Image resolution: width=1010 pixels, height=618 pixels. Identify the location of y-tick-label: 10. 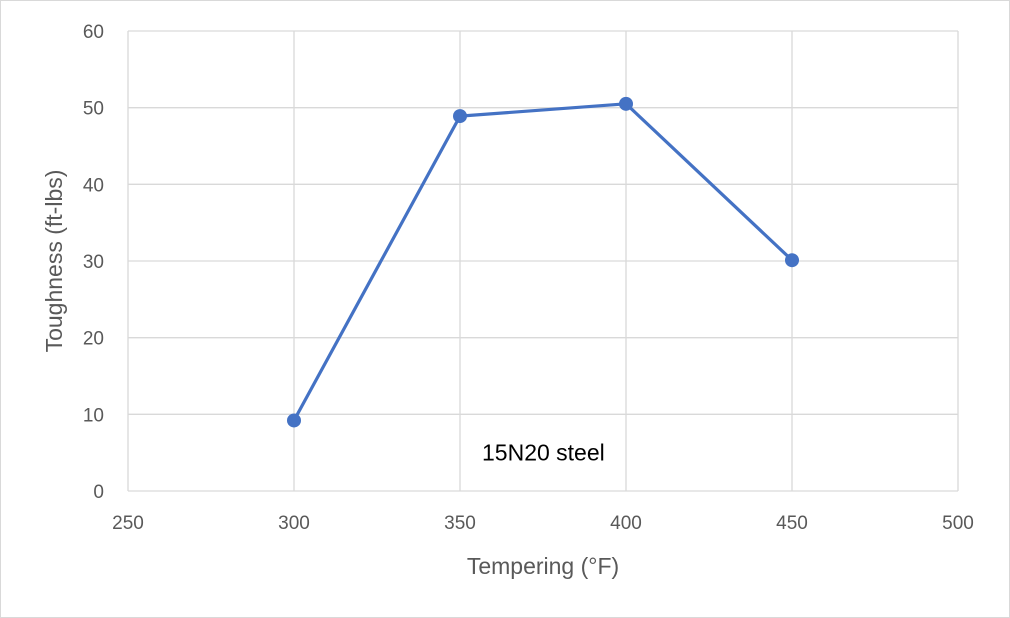
(93, 415).